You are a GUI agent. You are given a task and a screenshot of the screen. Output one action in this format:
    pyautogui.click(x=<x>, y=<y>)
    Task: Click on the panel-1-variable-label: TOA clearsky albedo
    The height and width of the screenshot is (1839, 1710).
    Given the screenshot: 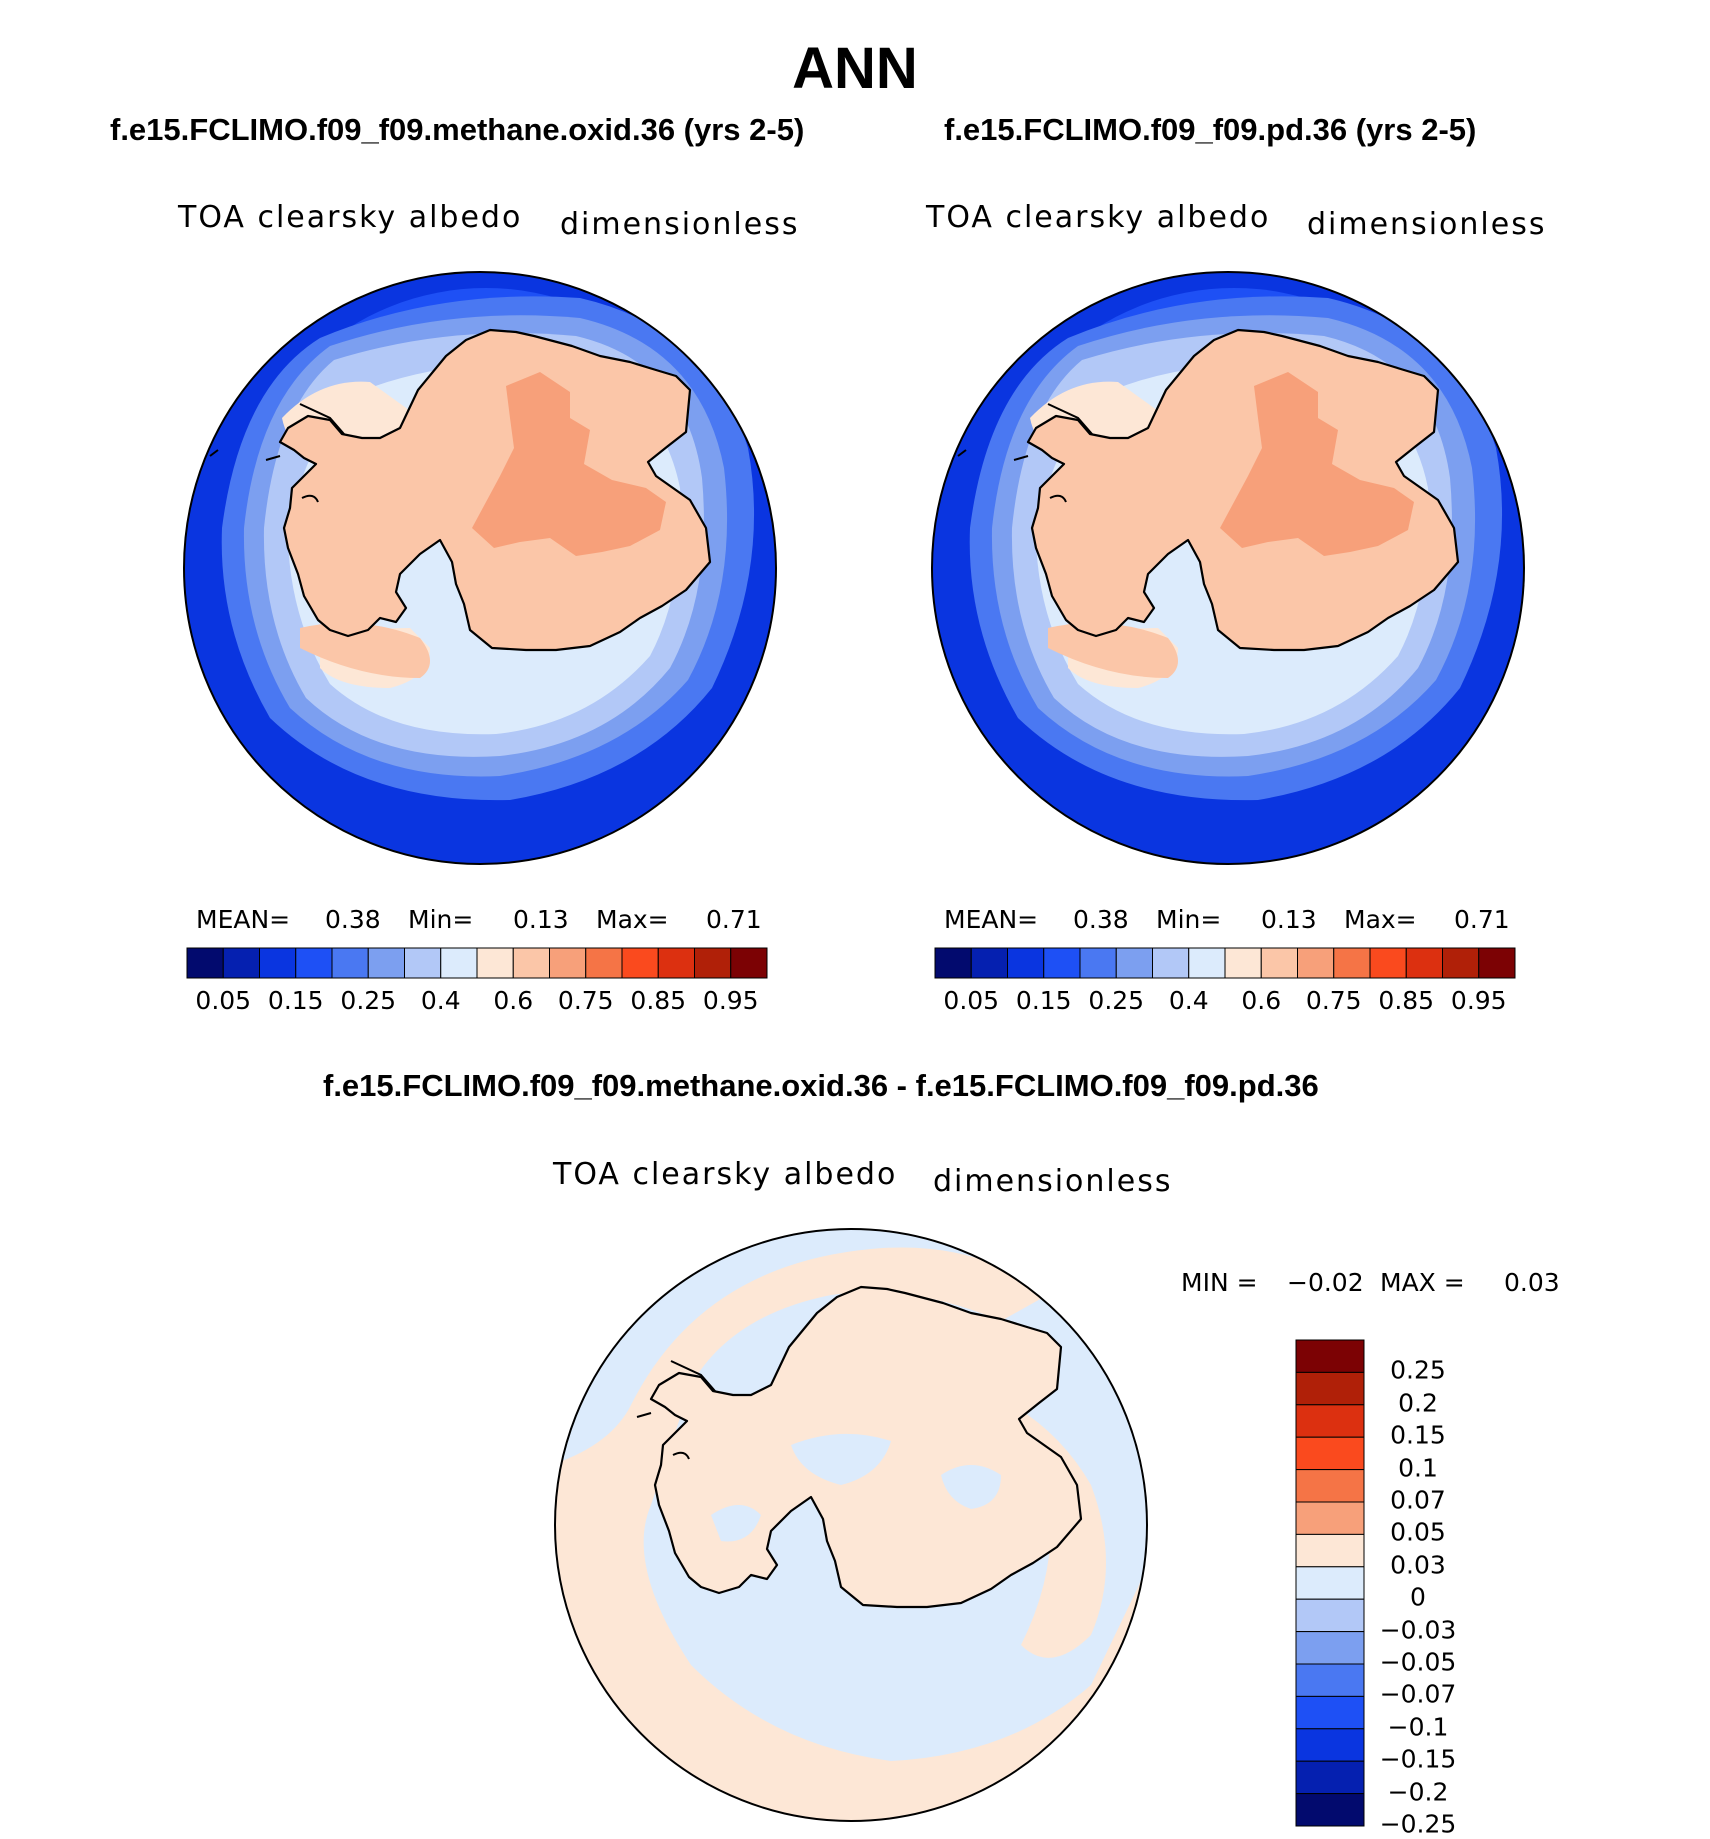 What is the action you would take?
    pyautogui.click(x=350, y=217)
    